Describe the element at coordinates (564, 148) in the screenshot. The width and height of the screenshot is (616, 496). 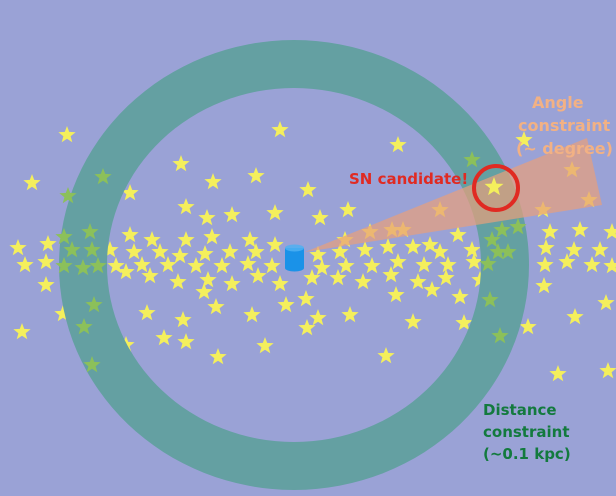
I see `angle-label-line3: (~ degree)` at that location.